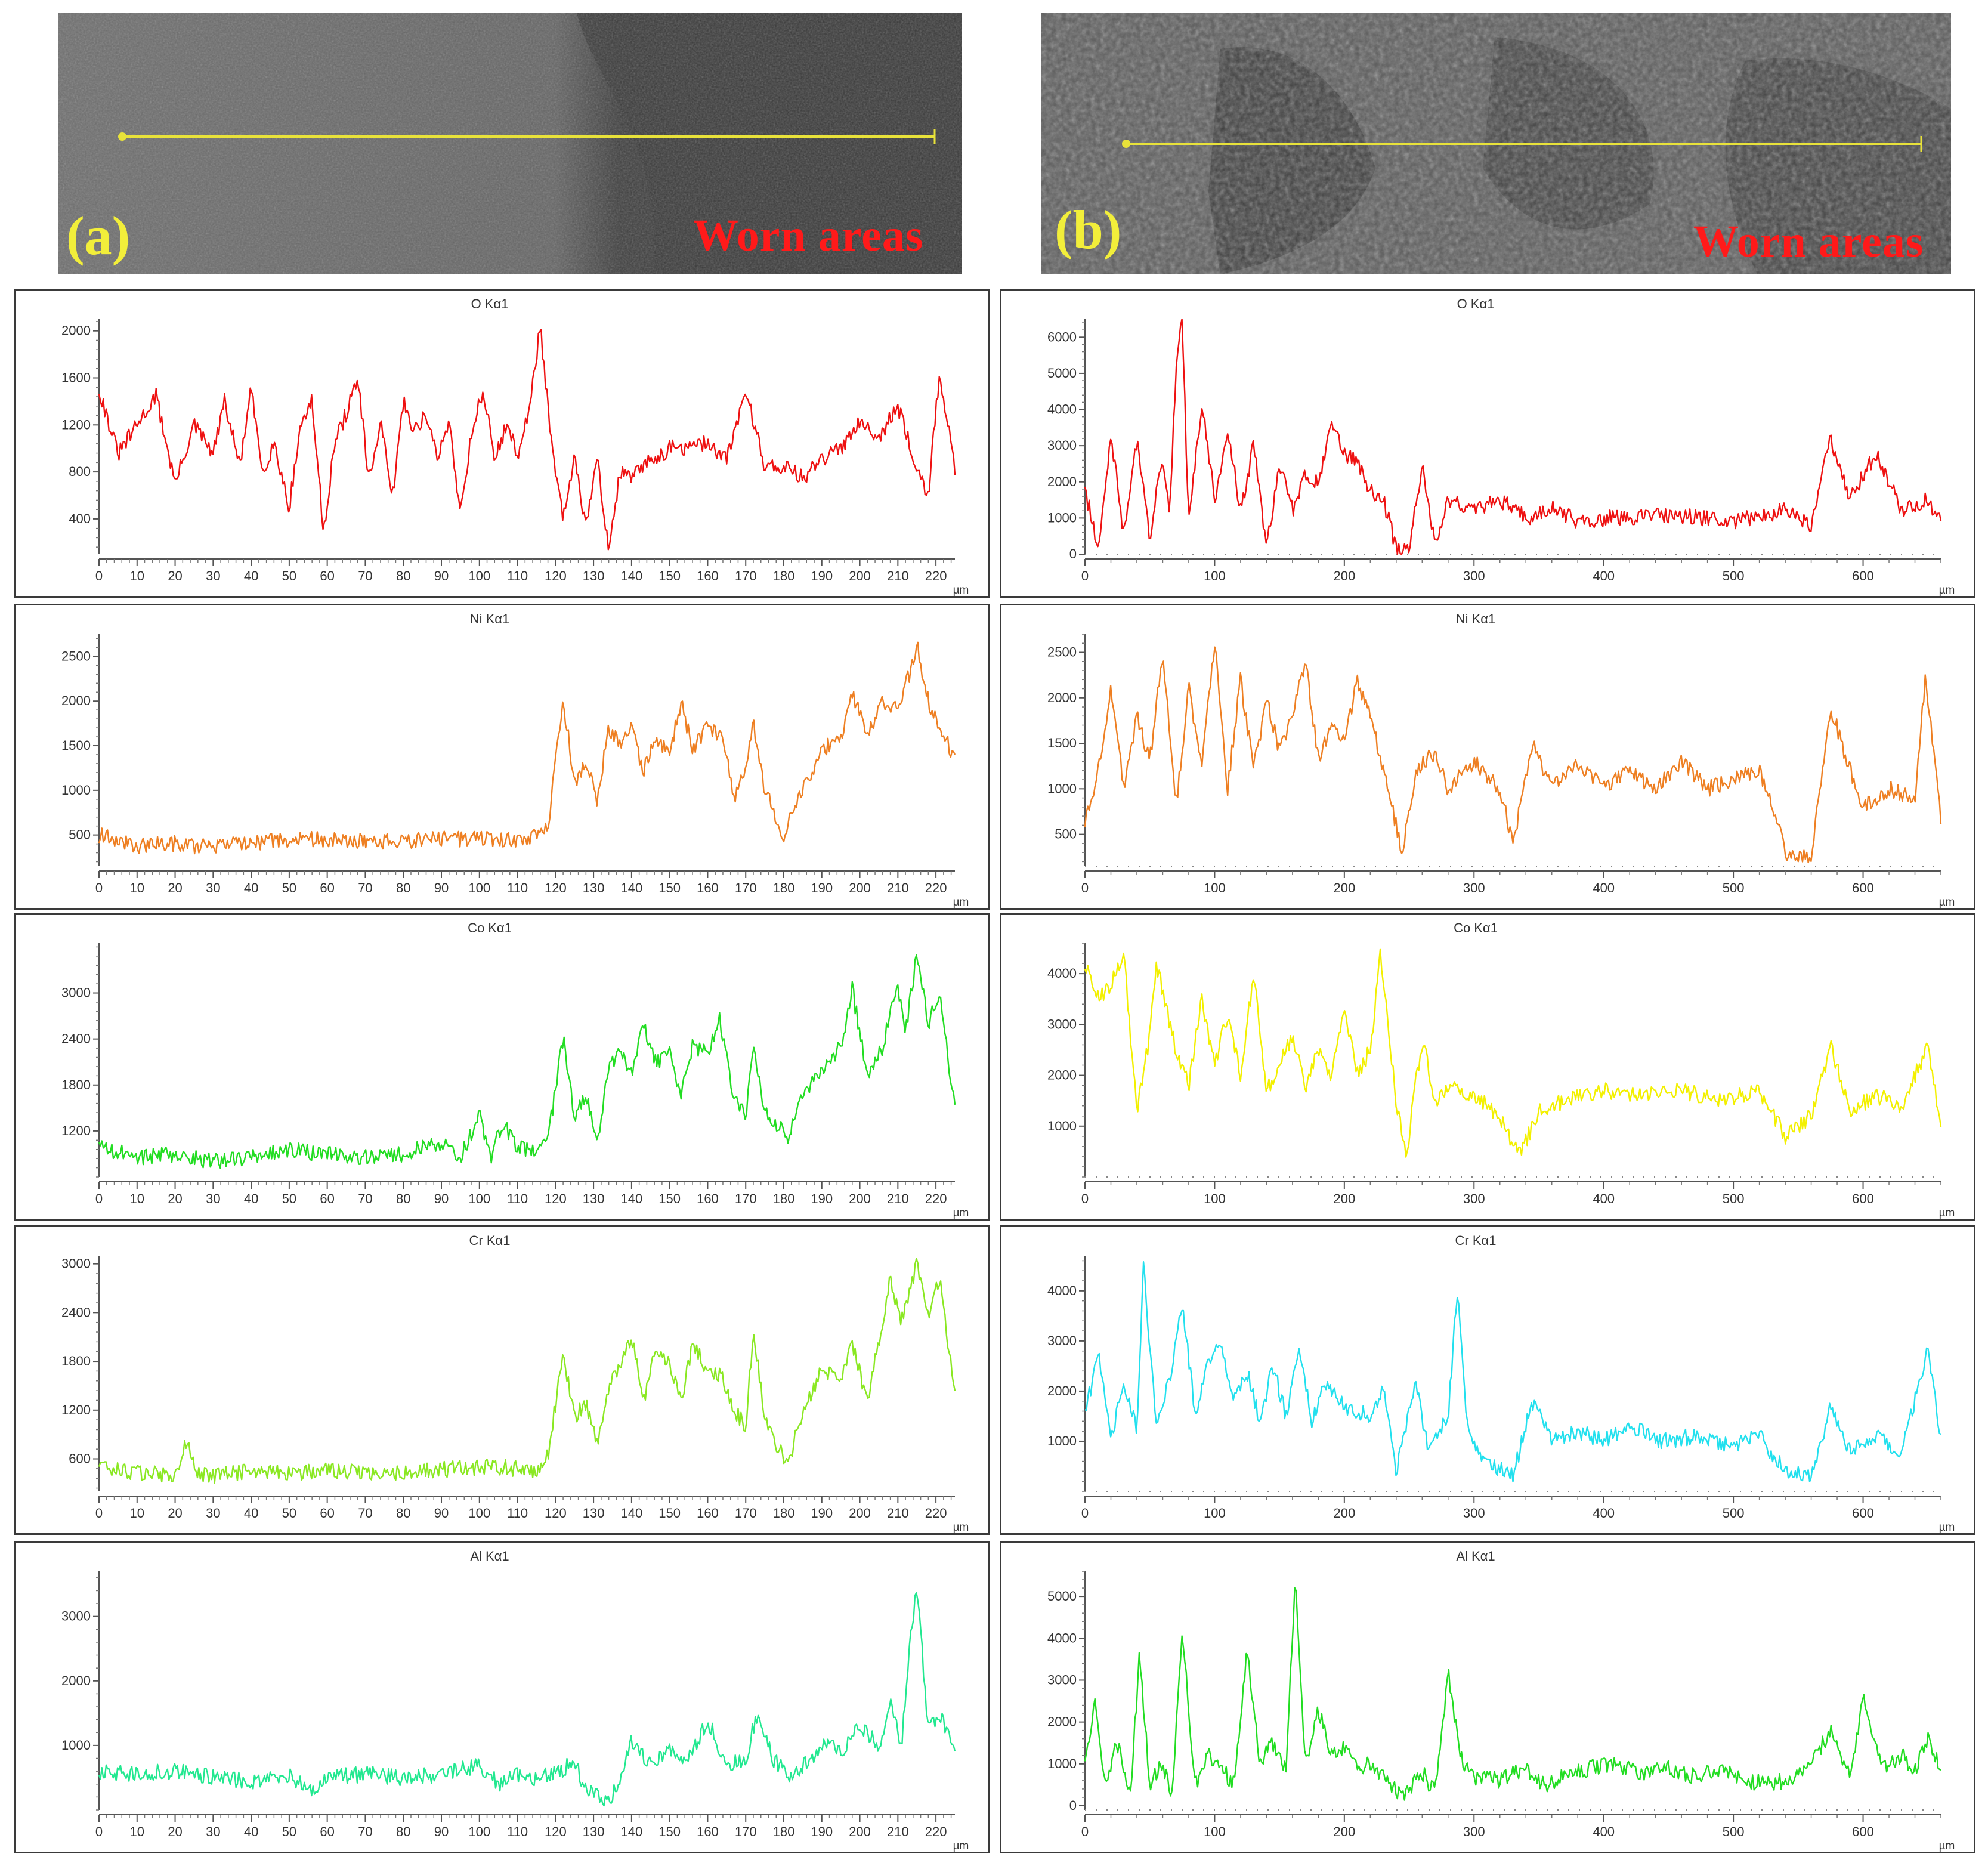 This screenshot has height=1866, width=1988. What do you see at coordinates (632, 1513) in the screenshot?
I see `x-tick-label: 140` at bounding box center [632, 1513].